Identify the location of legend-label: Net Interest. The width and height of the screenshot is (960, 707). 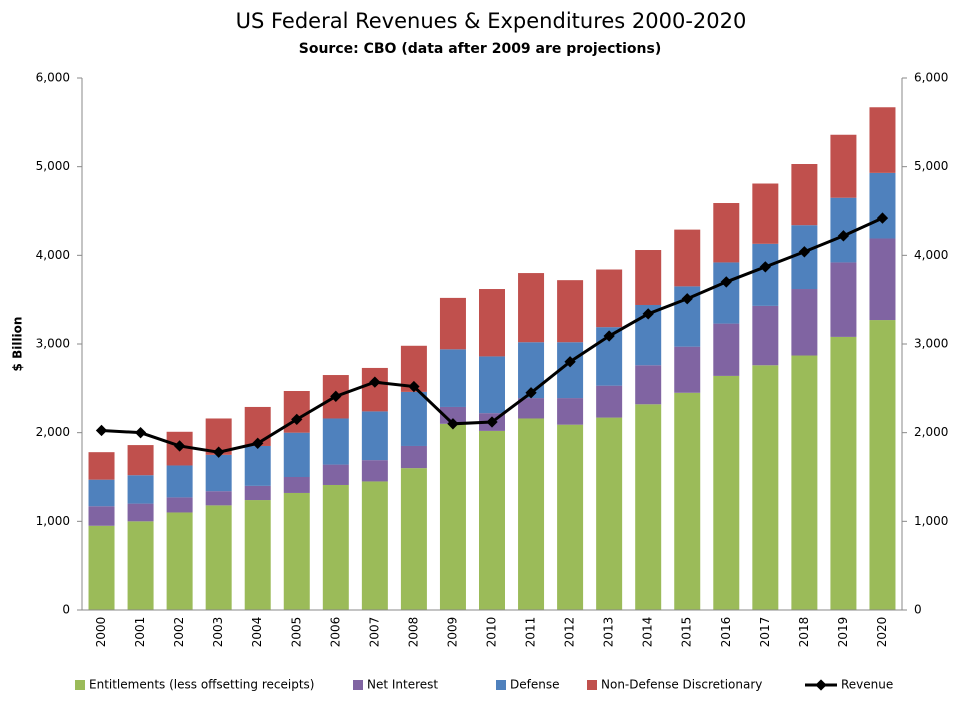
(402, 685).